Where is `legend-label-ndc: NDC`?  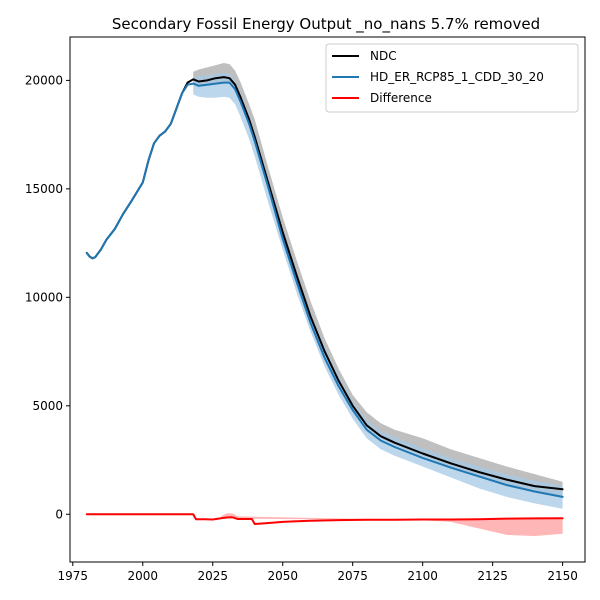
legend-label-ndc: NDC is located at coordinates (383, 56).